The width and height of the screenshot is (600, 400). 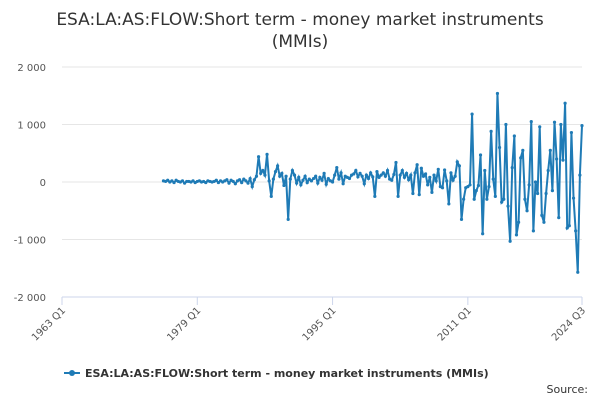 What do you see at coordinates (320, 324) in the screenshot?
I see `x-tick-label: 1995 Q1` at bounding box center [320, 324].